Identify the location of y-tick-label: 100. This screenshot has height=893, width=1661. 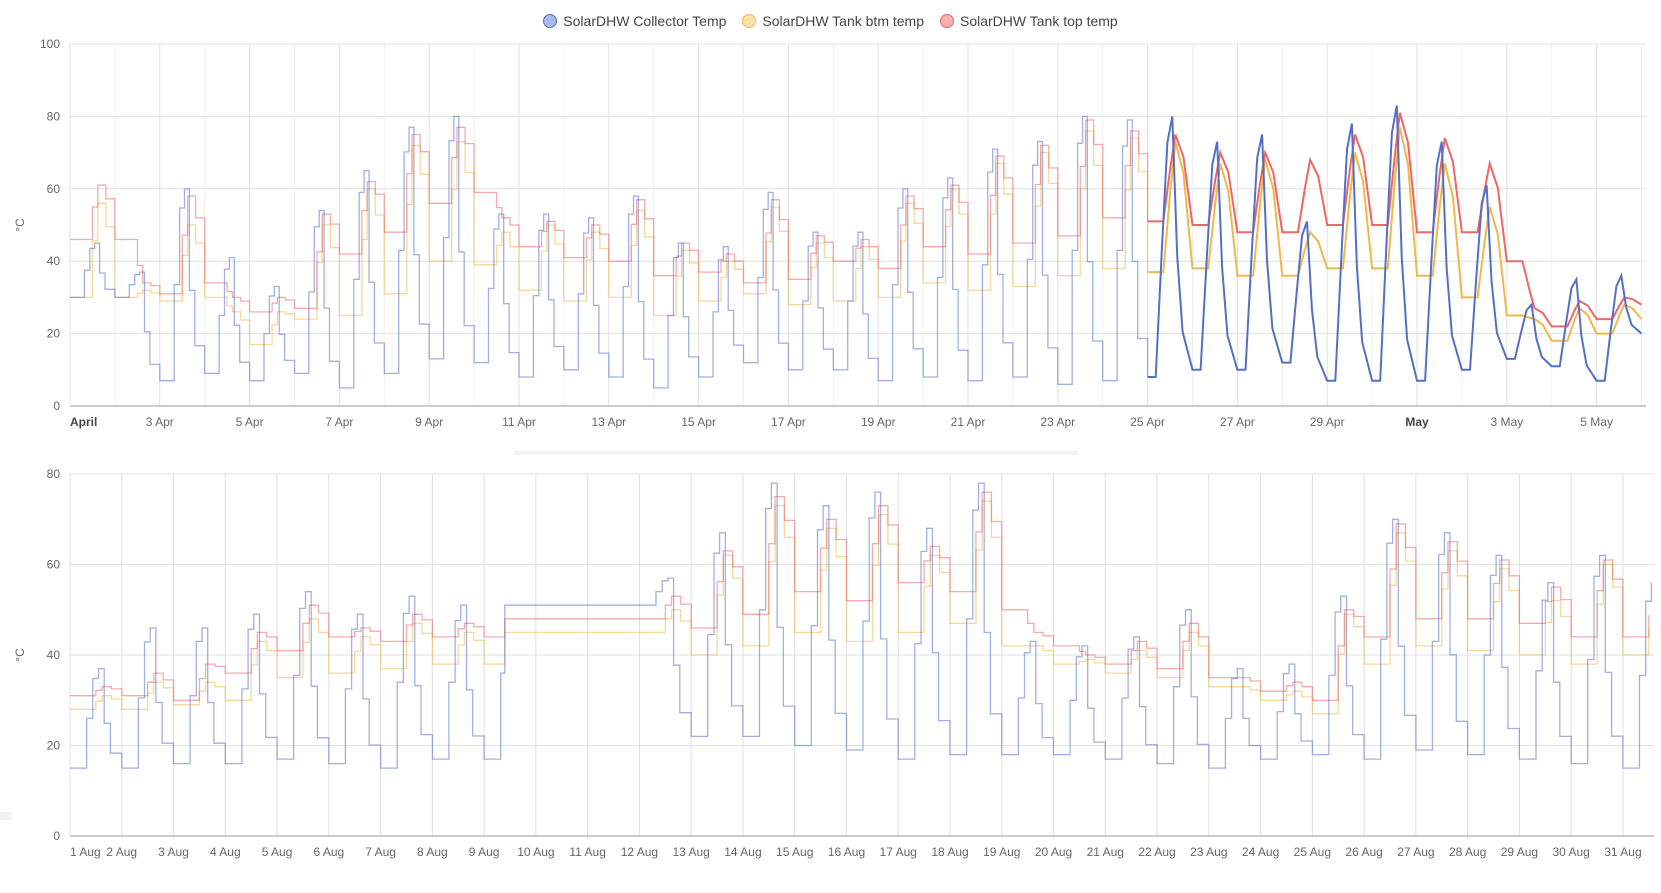
(50, 44).